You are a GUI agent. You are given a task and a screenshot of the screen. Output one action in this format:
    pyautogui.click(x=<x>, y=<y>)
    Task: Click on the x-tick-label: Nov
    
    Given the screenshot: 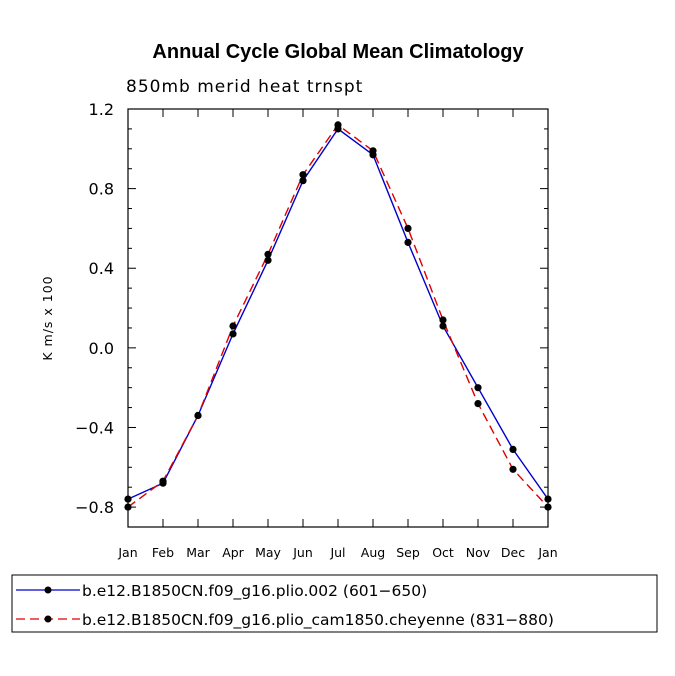 What is the action you would take?
    pyautogui.click(x=478, y=552)
    